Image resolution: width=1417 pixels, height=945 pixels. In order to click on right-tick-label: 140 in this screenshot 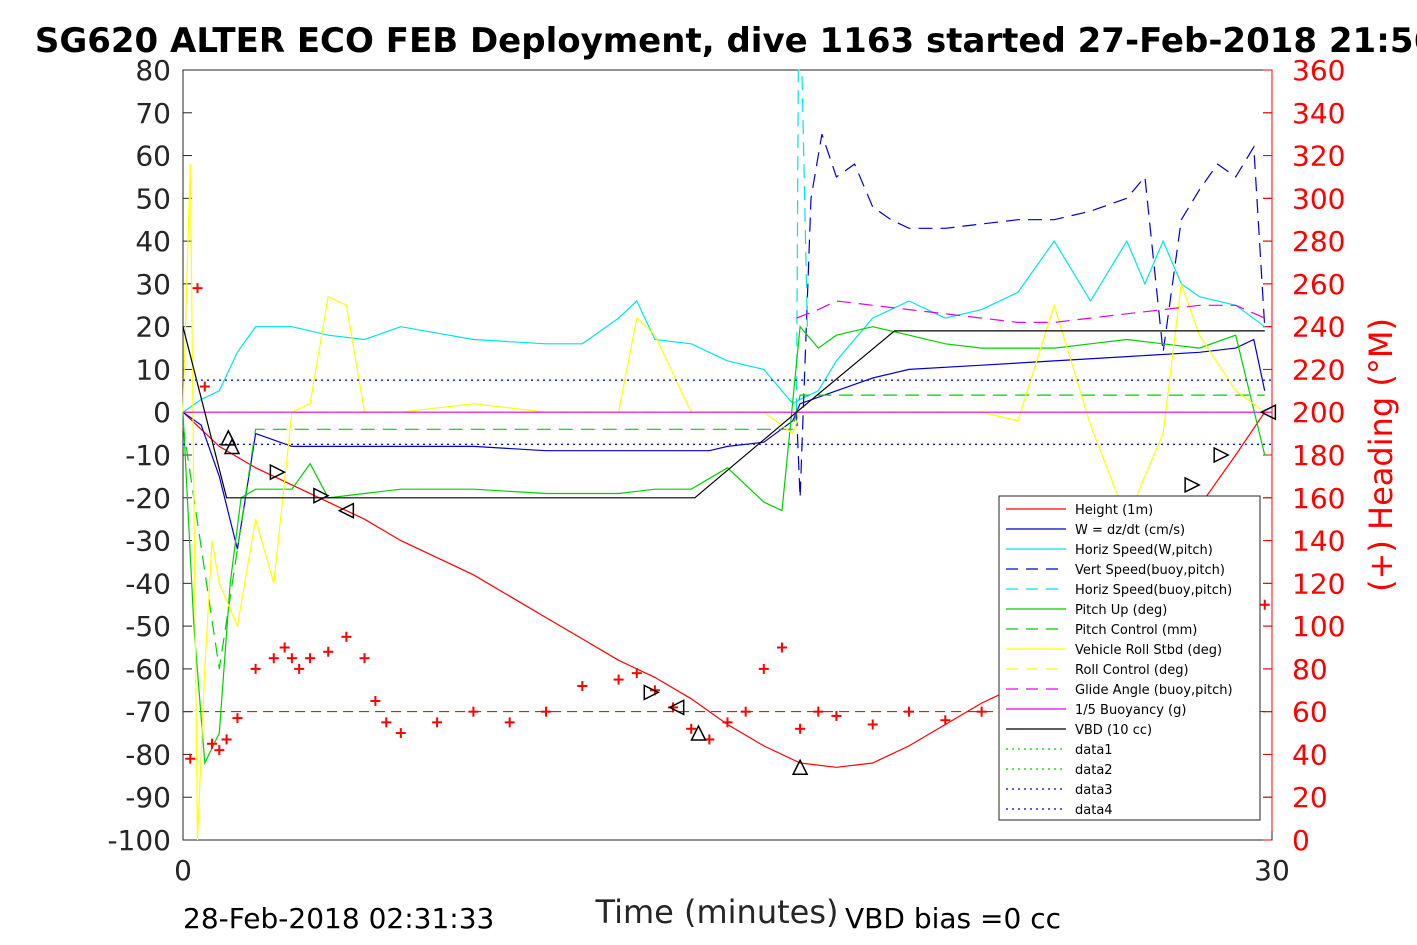, I will do `click(1318, 541)`.